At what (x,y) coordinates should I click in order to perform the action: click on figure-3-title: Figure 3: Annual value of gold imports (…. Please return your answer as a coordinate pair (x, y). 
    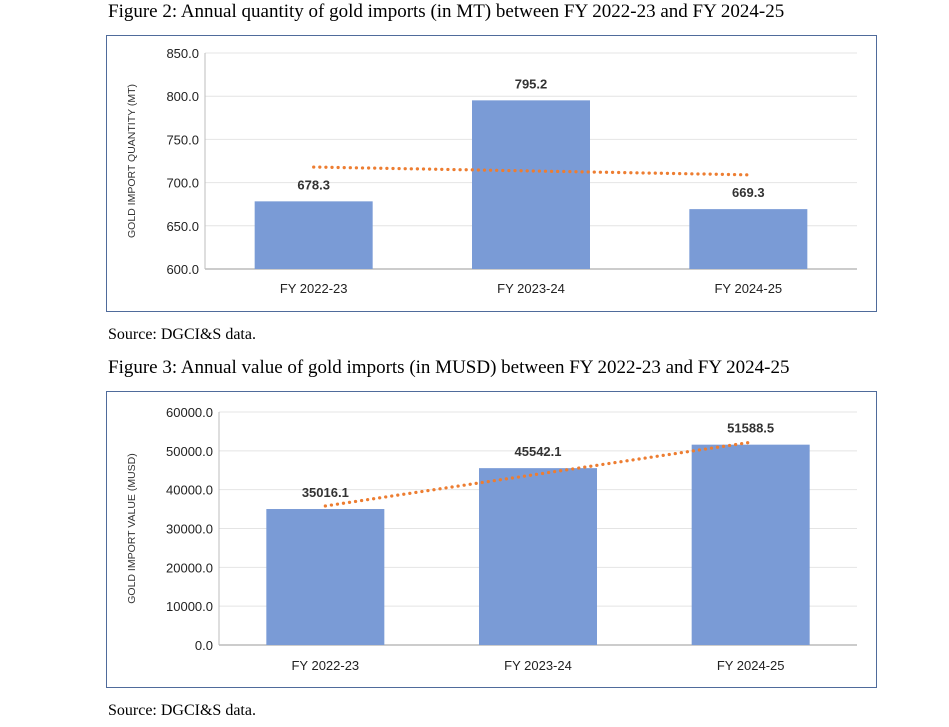
    Looking at the image, I should click on (449, 367).